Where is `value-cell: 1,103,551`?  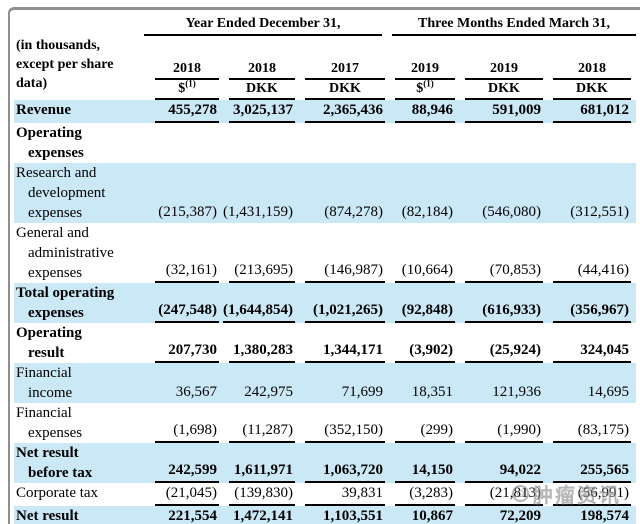 value-cell: 1,103,551 is located at coordinates (345, 515).